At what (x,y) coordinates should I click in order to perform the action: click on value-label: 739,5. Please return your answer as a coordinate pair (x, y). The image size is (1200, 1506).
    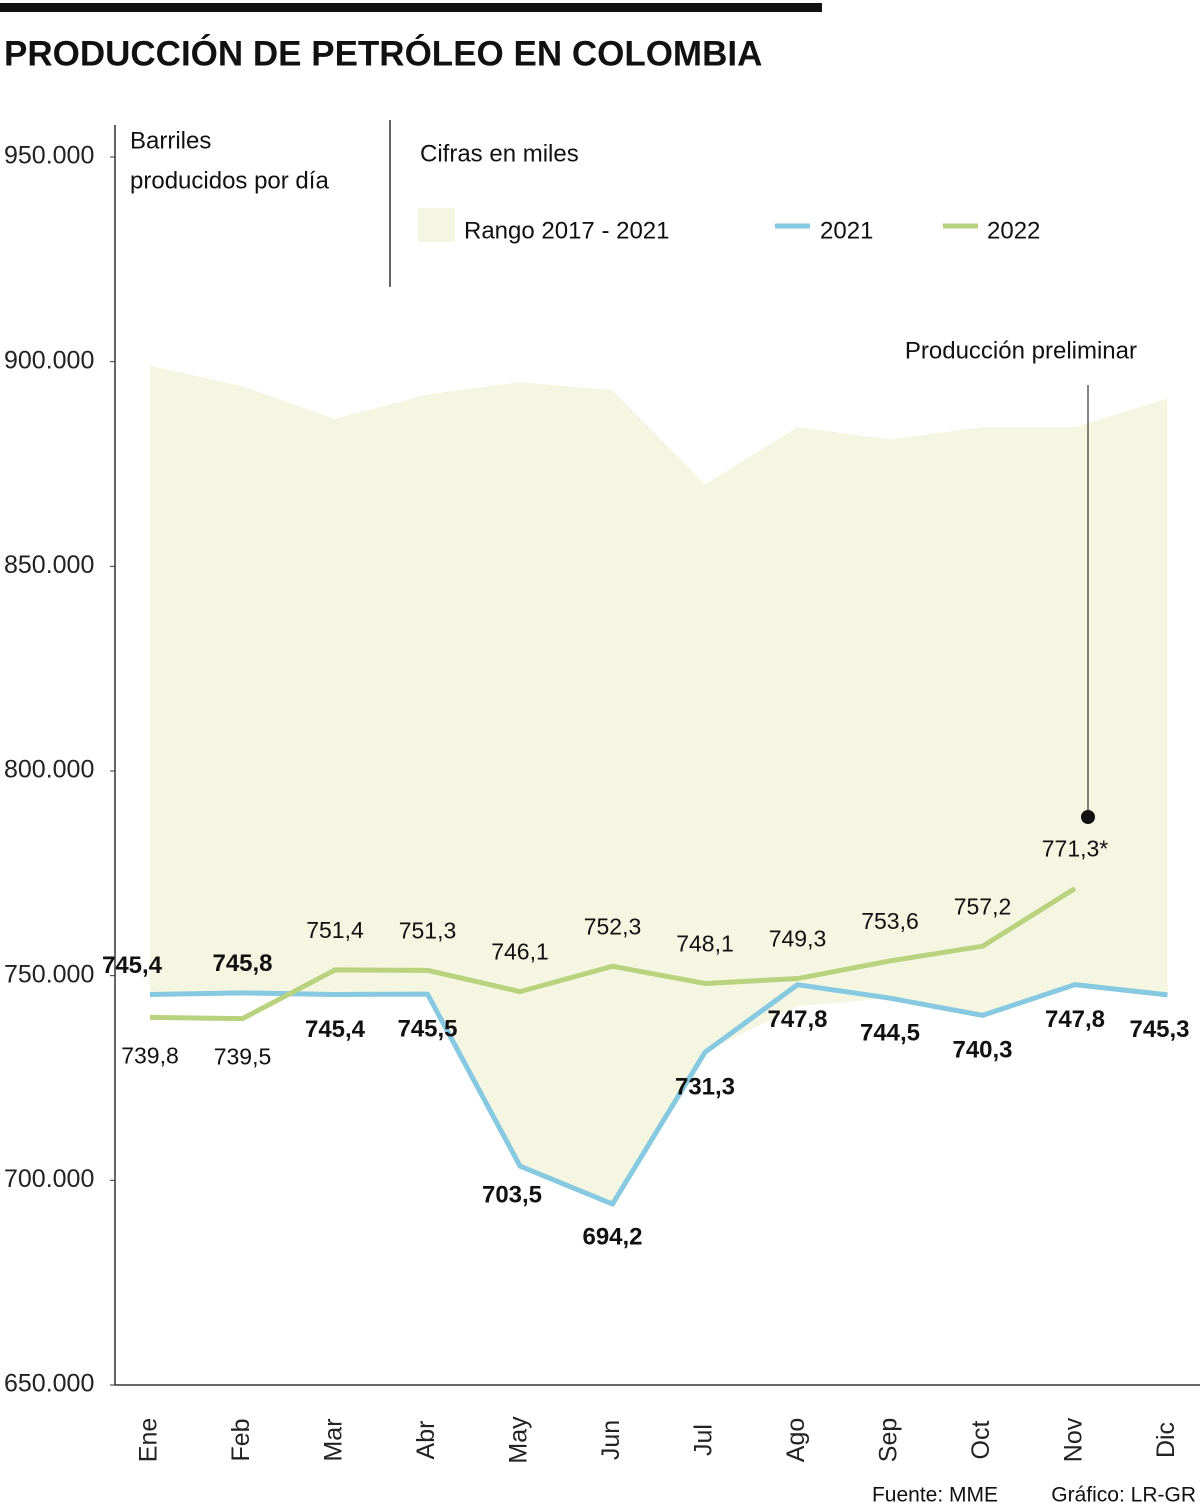
    Looking at the image, I should click on (243, 1057).